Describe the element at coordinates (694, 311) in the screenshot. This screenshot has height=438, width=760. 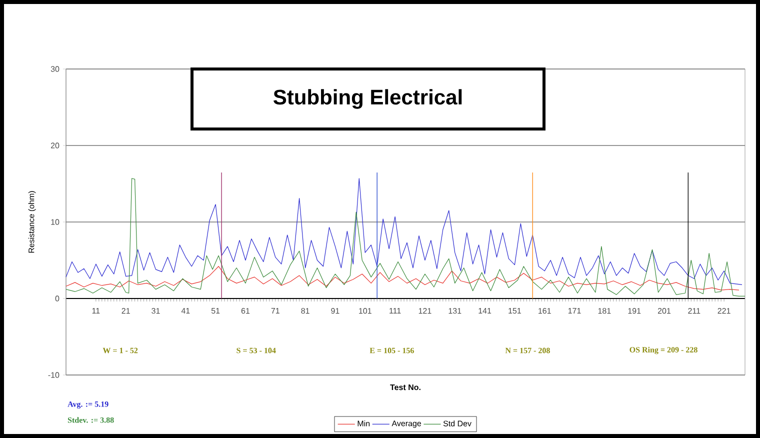
I see `x-tick-label: 211` at that location.